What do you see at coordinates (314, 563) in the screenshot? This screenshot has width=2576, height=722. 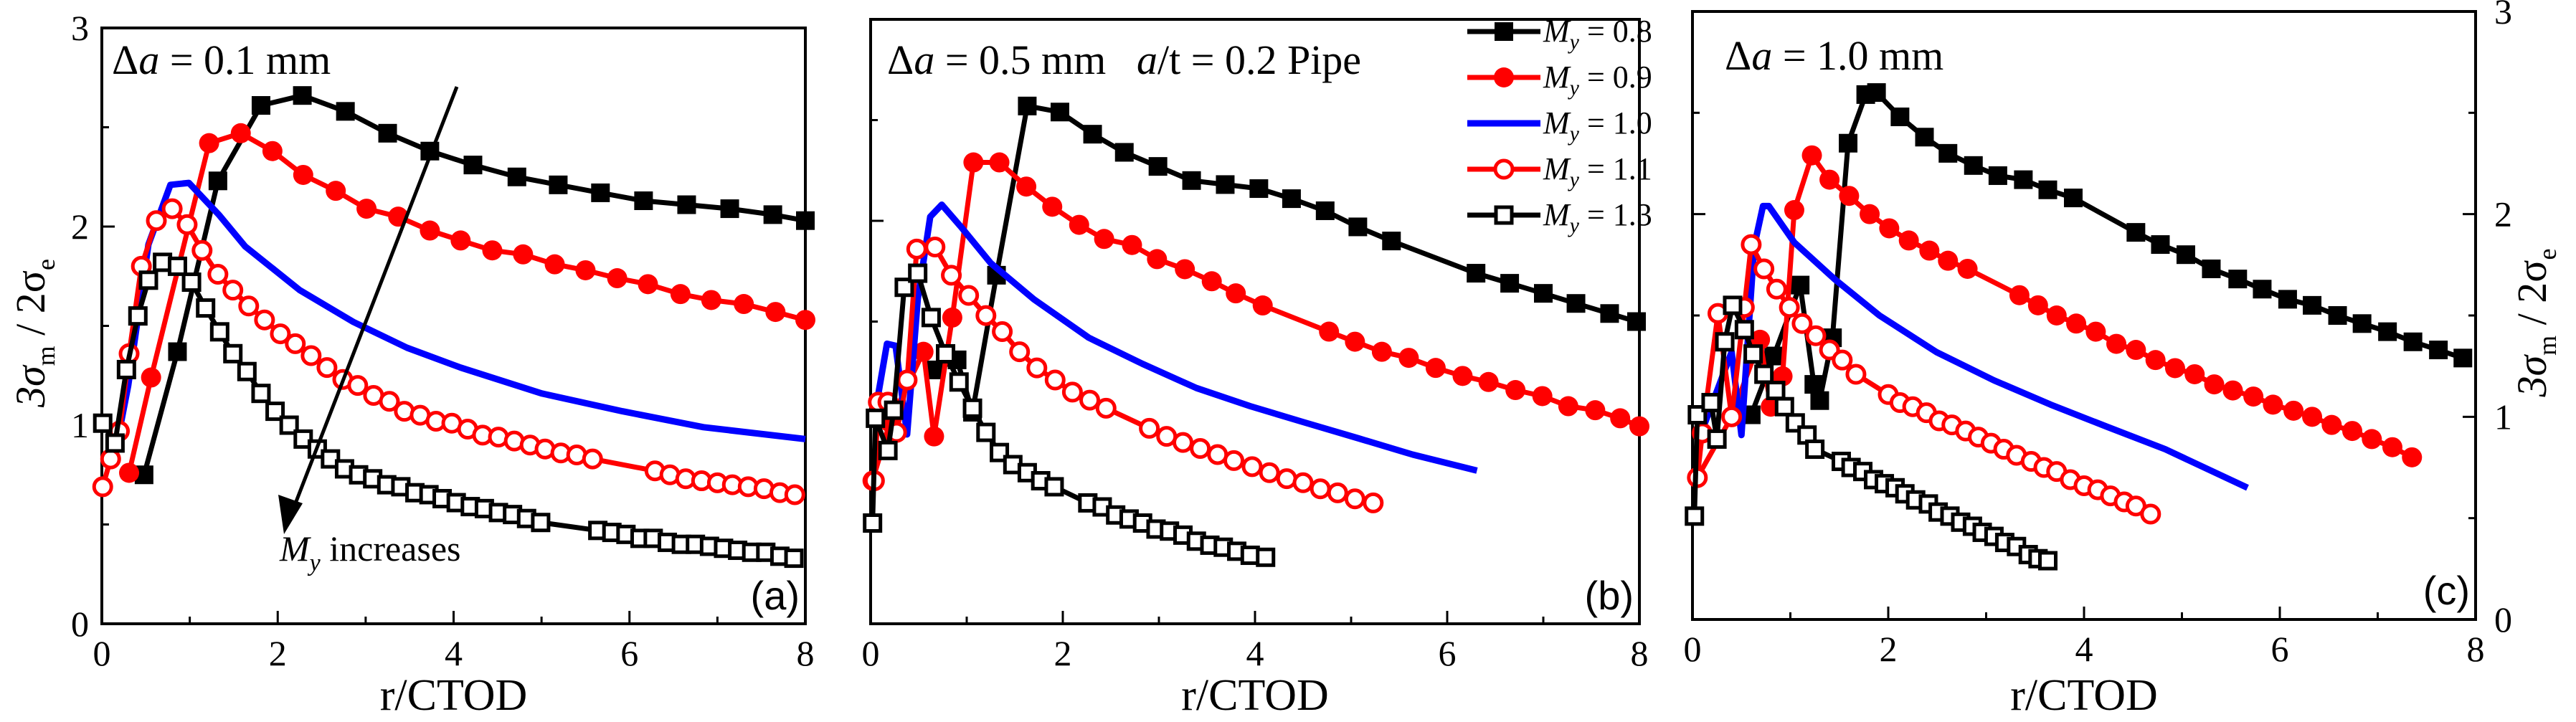 I see `text-part: y` at bounding box center [314, 563].